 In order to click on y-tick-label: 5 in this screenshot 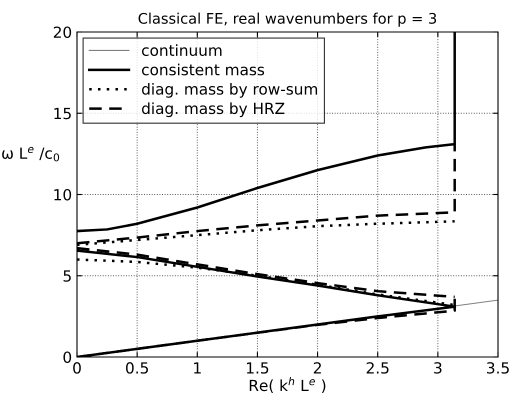, I will do `click(67, 276)`.